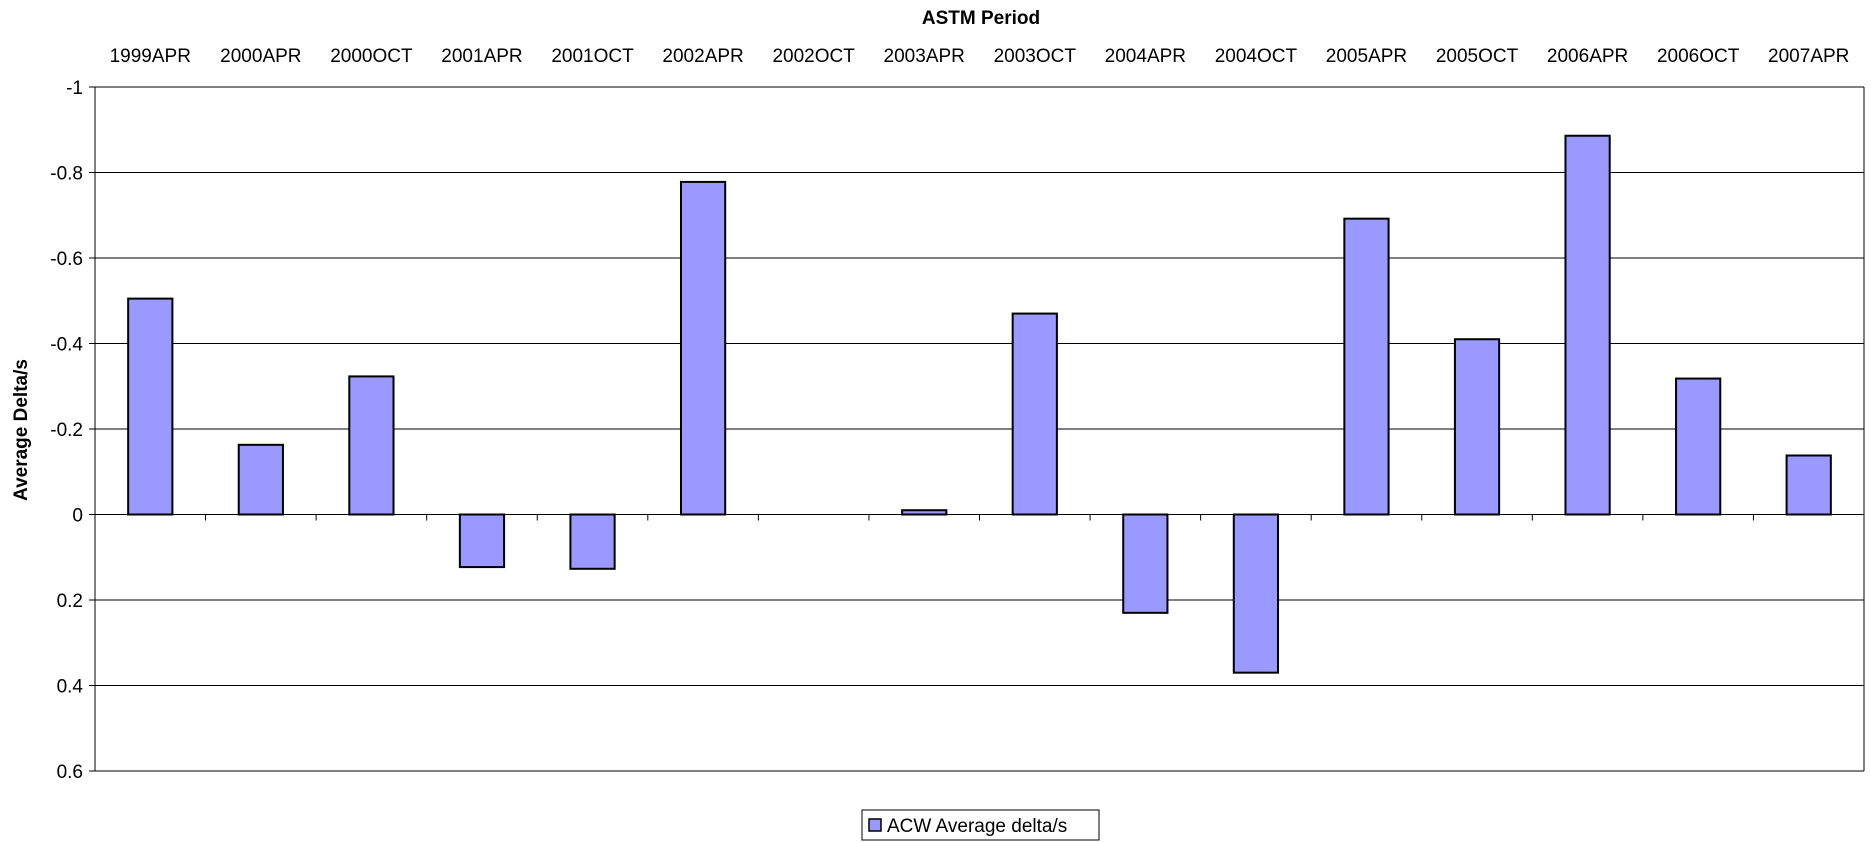 This screenshot has width=1871, height=842. Describe the element at coordinates (1034, 414) in the screenshot. I see `bar-2003oct` at that location.